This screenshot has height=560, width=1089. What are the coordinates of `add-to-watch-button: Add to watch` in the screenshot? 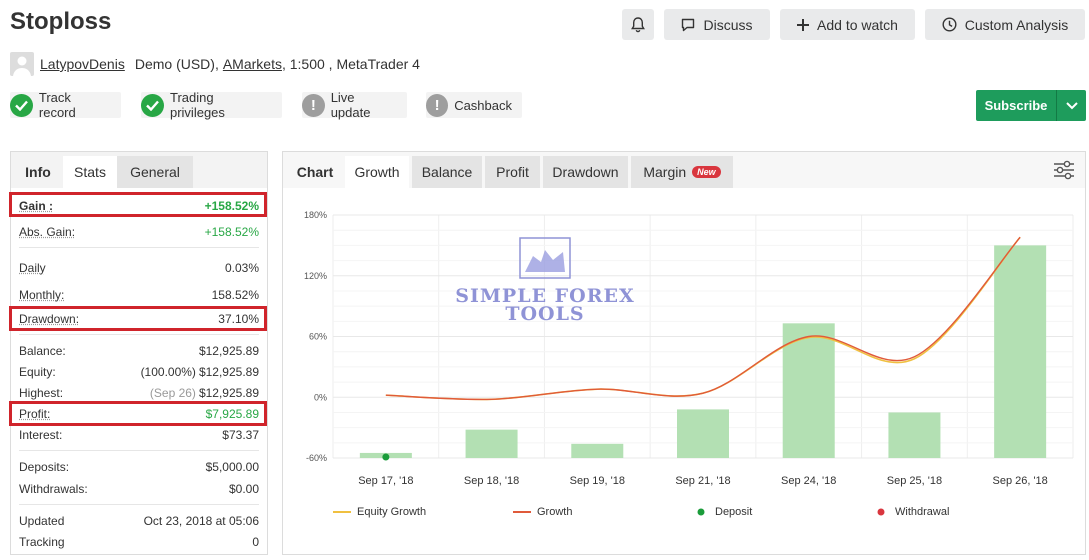 It's located at (847, 24).